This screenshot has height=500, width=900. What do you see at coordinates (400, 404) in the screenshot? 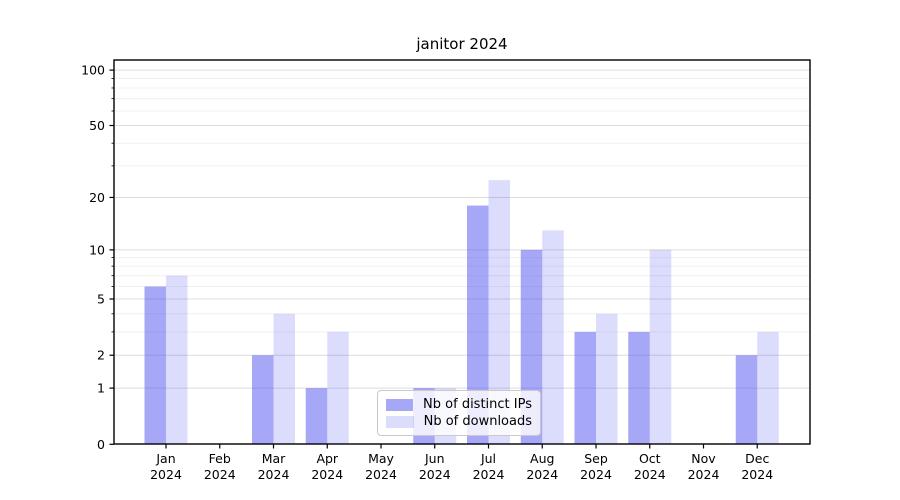
I see `legend-swatch-distinct-ips` at bounding box center [400, 404].